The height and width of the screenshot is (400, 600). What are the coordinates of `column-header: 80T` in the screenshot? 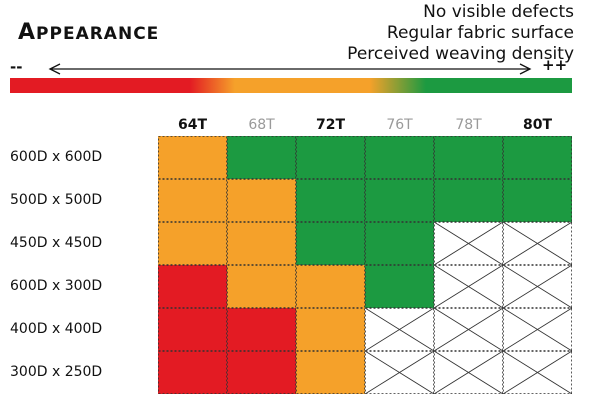 It's located at (537, 125).